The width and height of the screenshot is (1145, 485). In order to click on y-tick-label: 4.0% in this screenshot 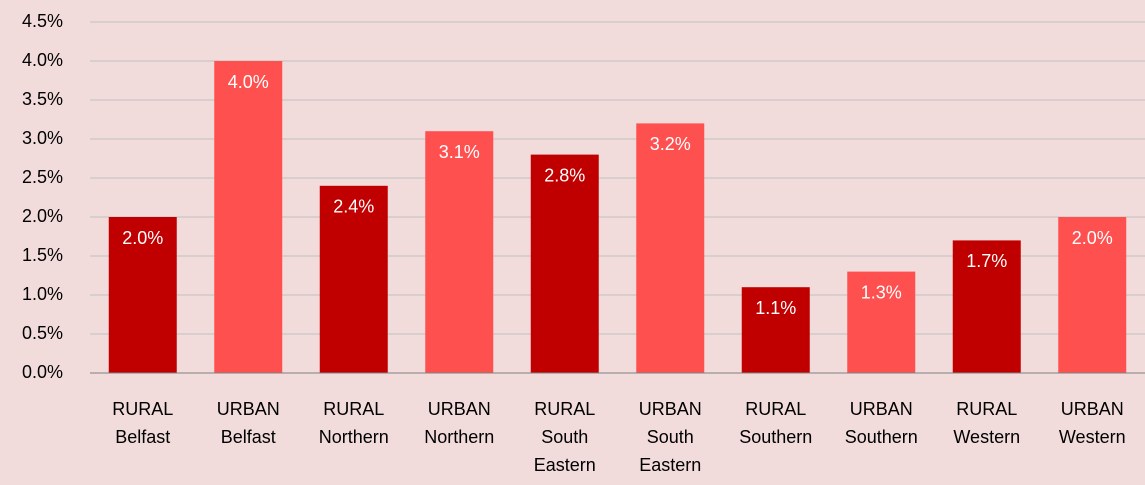, I will do `click(42, 60)`.